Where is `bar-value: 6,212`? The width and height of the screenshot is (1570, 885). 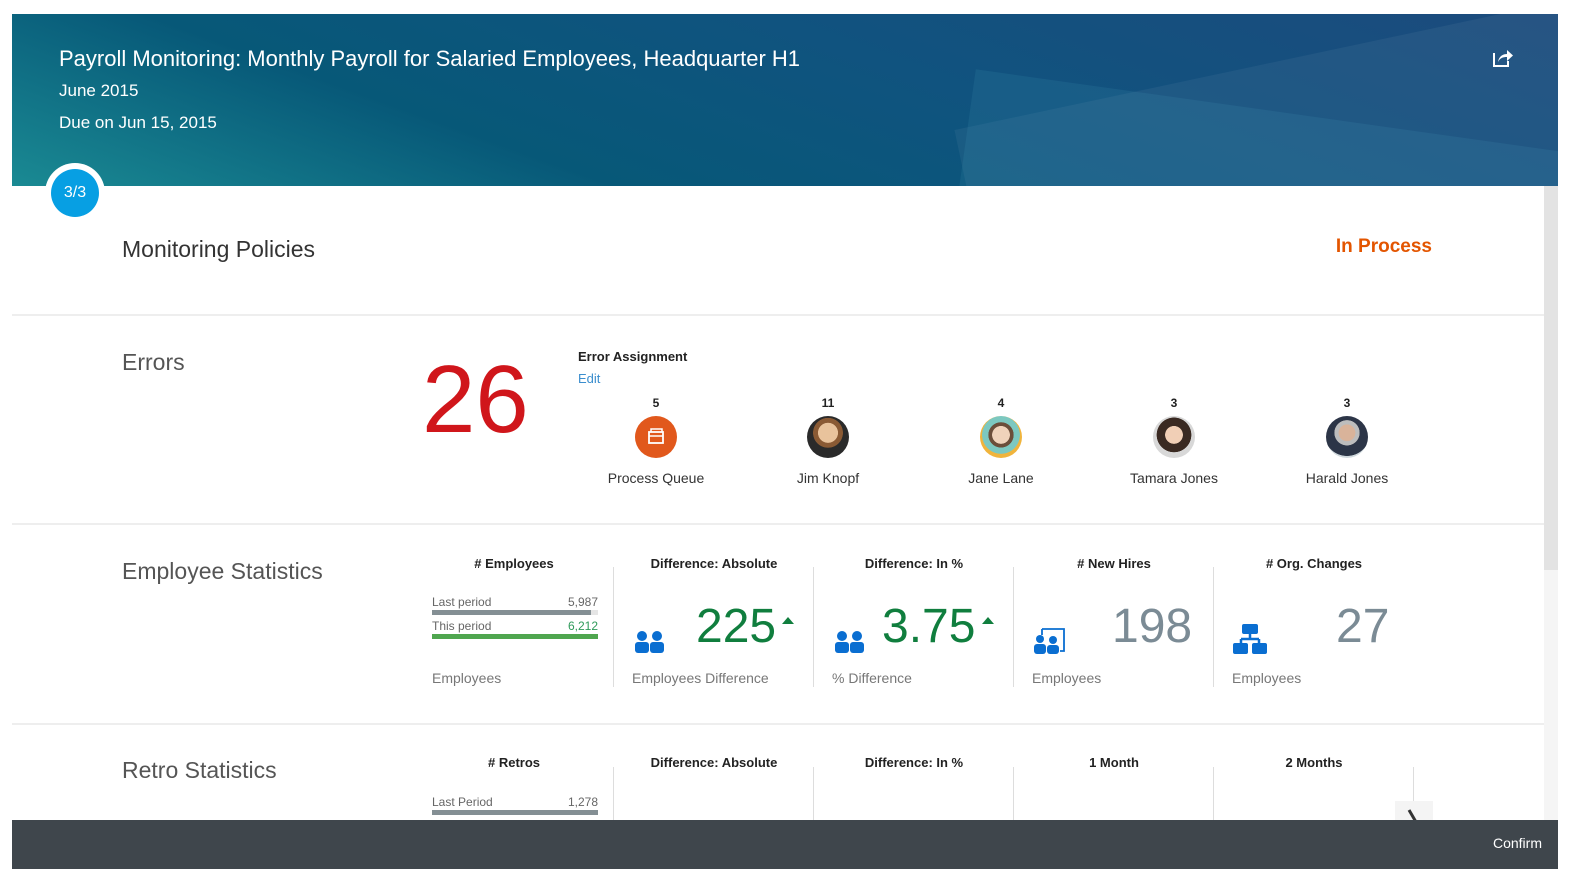
bar-value: 6,212 is located at coordinates (582, 626).